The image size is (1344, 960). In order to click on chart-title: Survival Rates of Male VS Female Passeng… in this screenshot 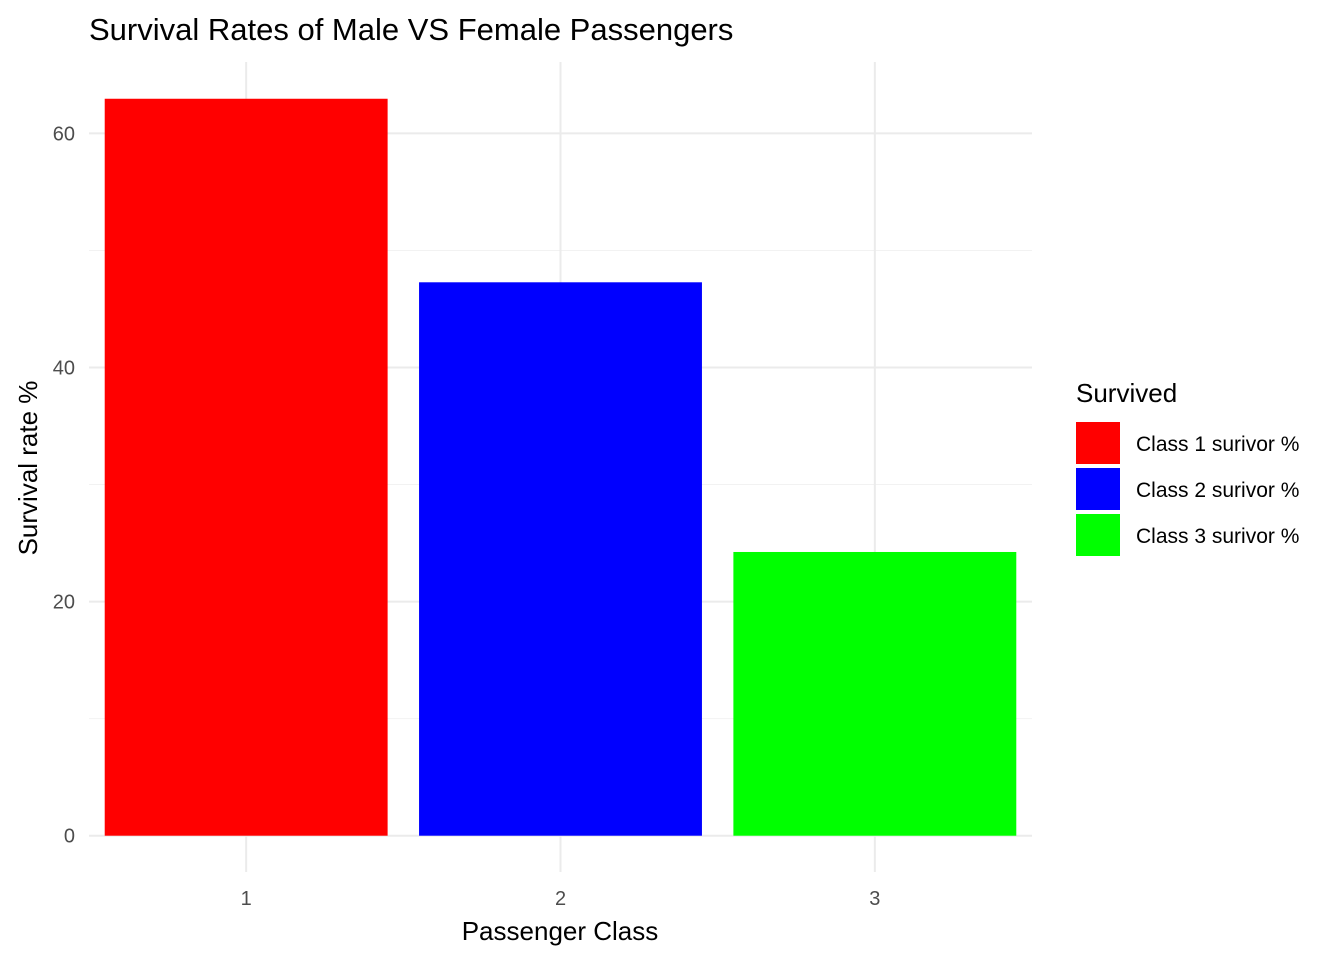, I will do `click(411, 29)`.